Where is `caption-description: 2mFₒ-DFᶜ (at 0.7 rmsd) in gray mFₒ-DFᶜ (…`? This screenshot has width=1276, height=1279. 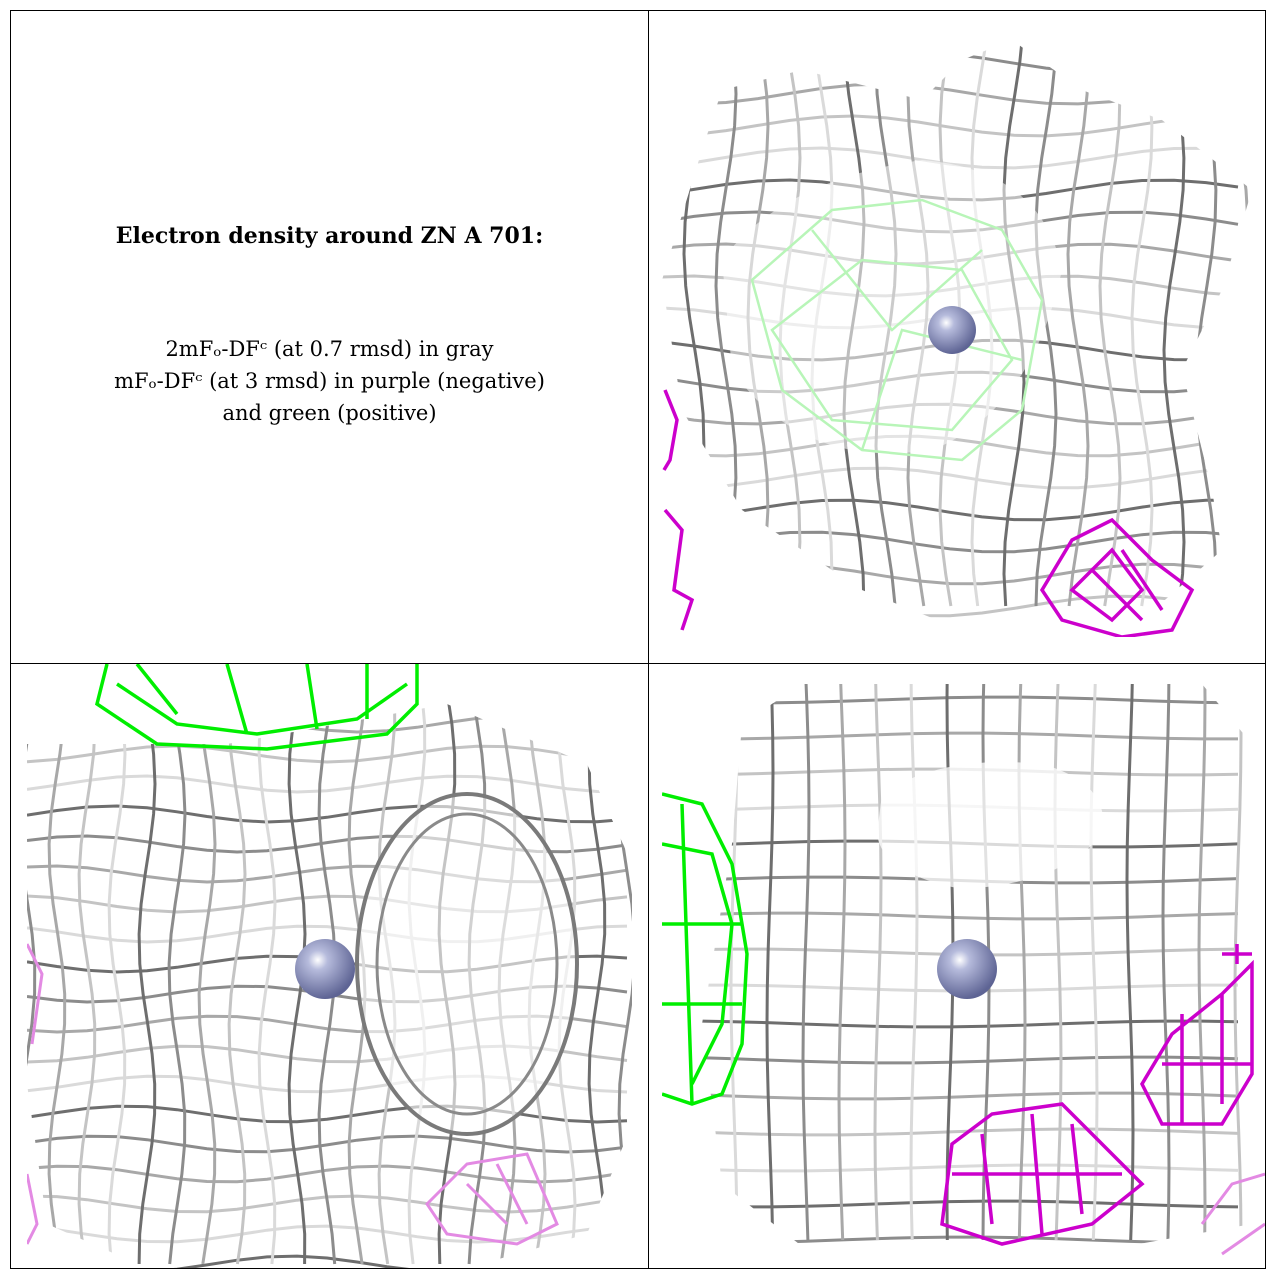
caption-description: 2mFₒ-DFᶜ (at 0.7 rmsd) in gray mFₒ-DFᶜ (… is located at coordinates (329, 381).